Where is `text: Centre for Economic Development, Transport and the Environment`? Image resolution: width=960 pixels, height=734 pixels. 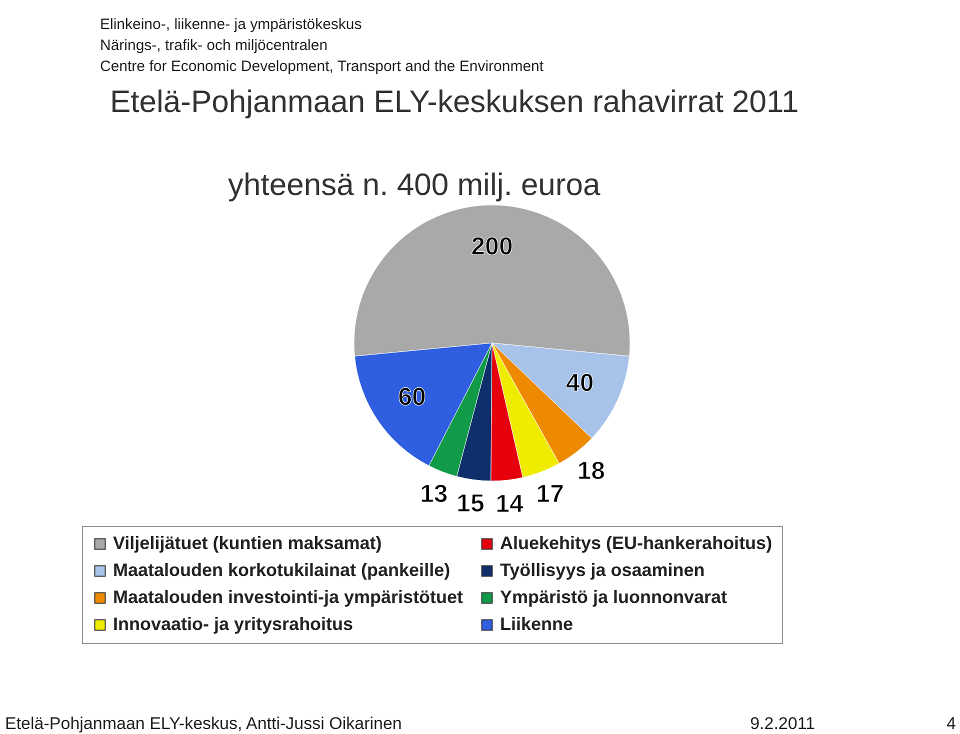
text: Centre for Economic Development, Transport and the Environment is located at coordinates (322, 66).